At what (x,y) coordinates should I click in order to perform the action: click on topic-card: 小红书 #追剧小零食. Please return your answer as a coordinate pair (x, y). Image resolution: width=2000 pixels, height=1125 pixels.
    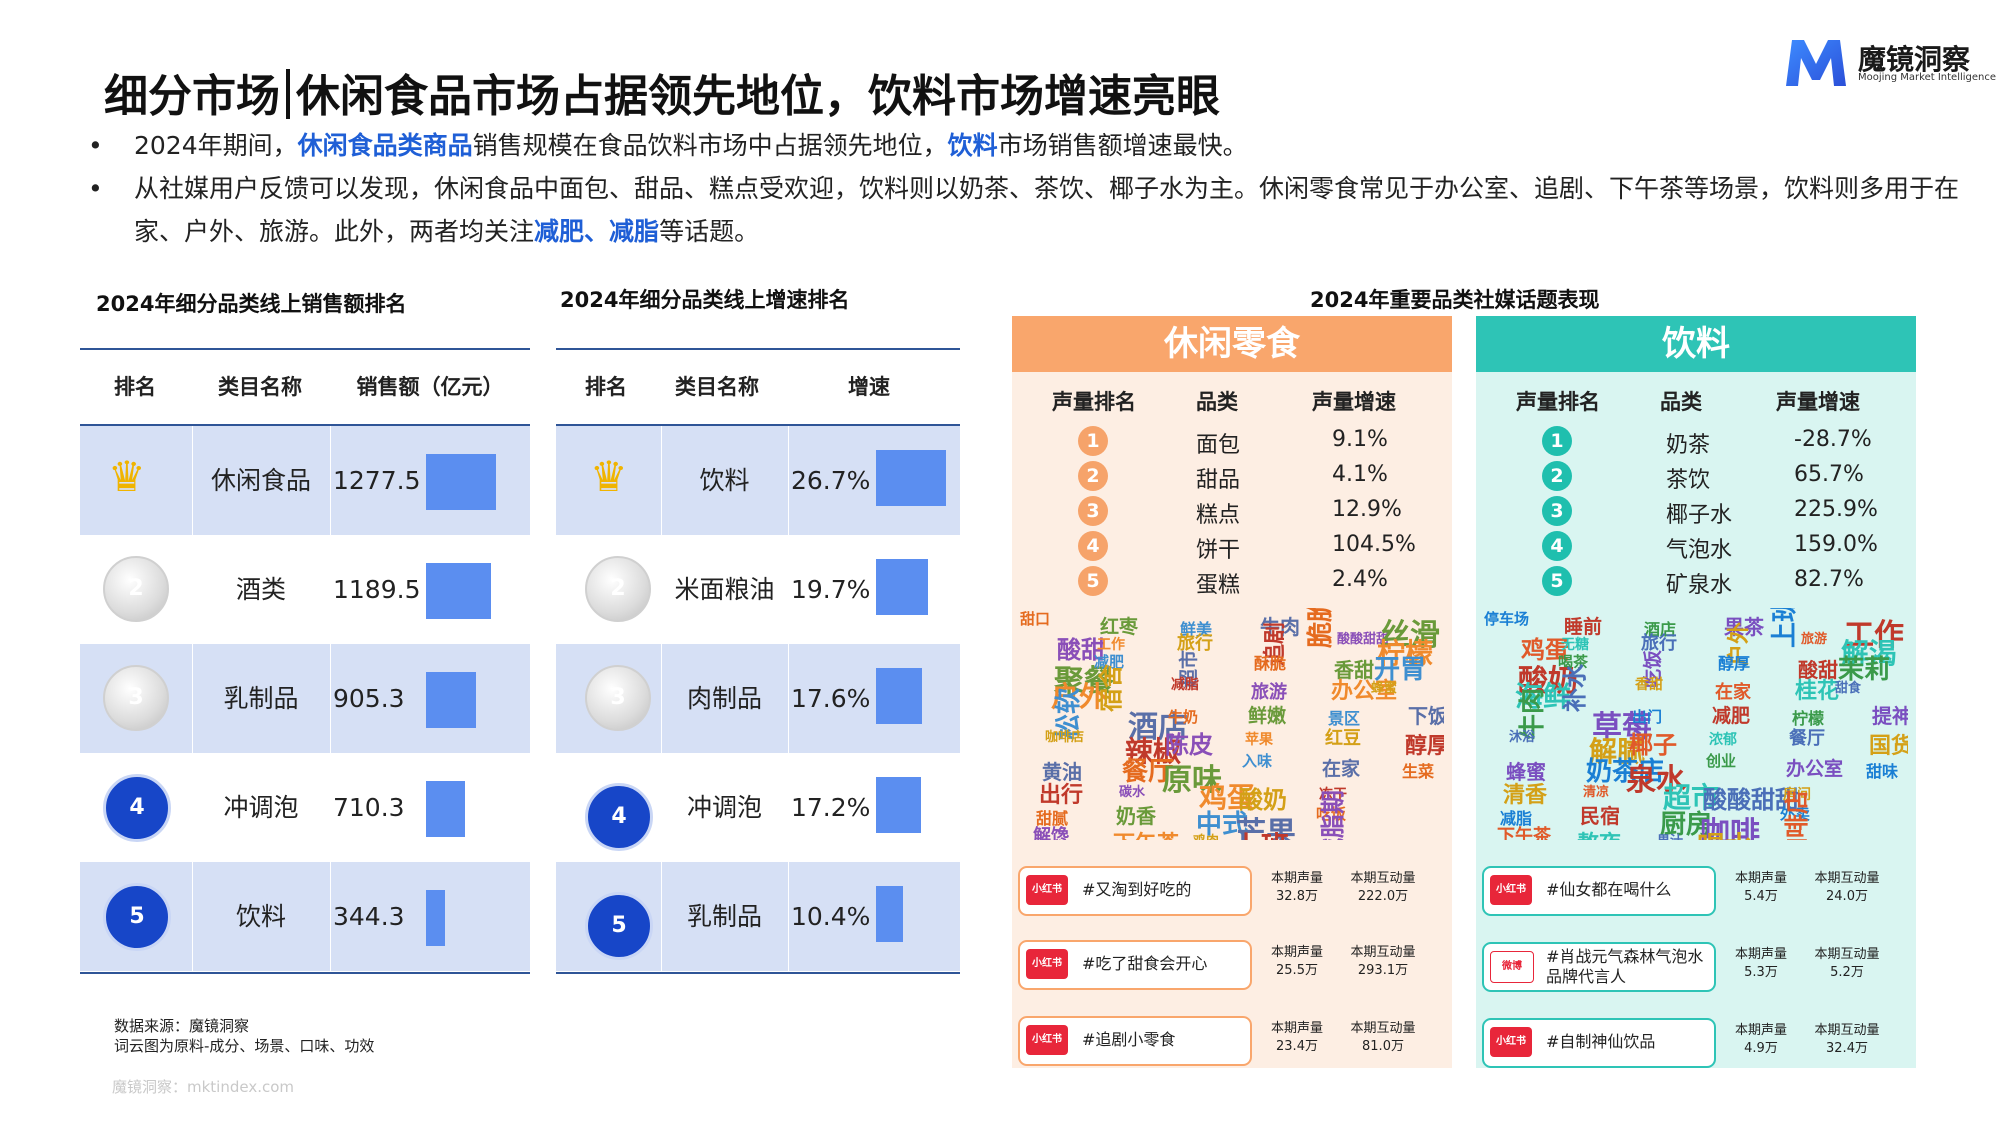
    Looking at the image, I should click on (1135, 1041).